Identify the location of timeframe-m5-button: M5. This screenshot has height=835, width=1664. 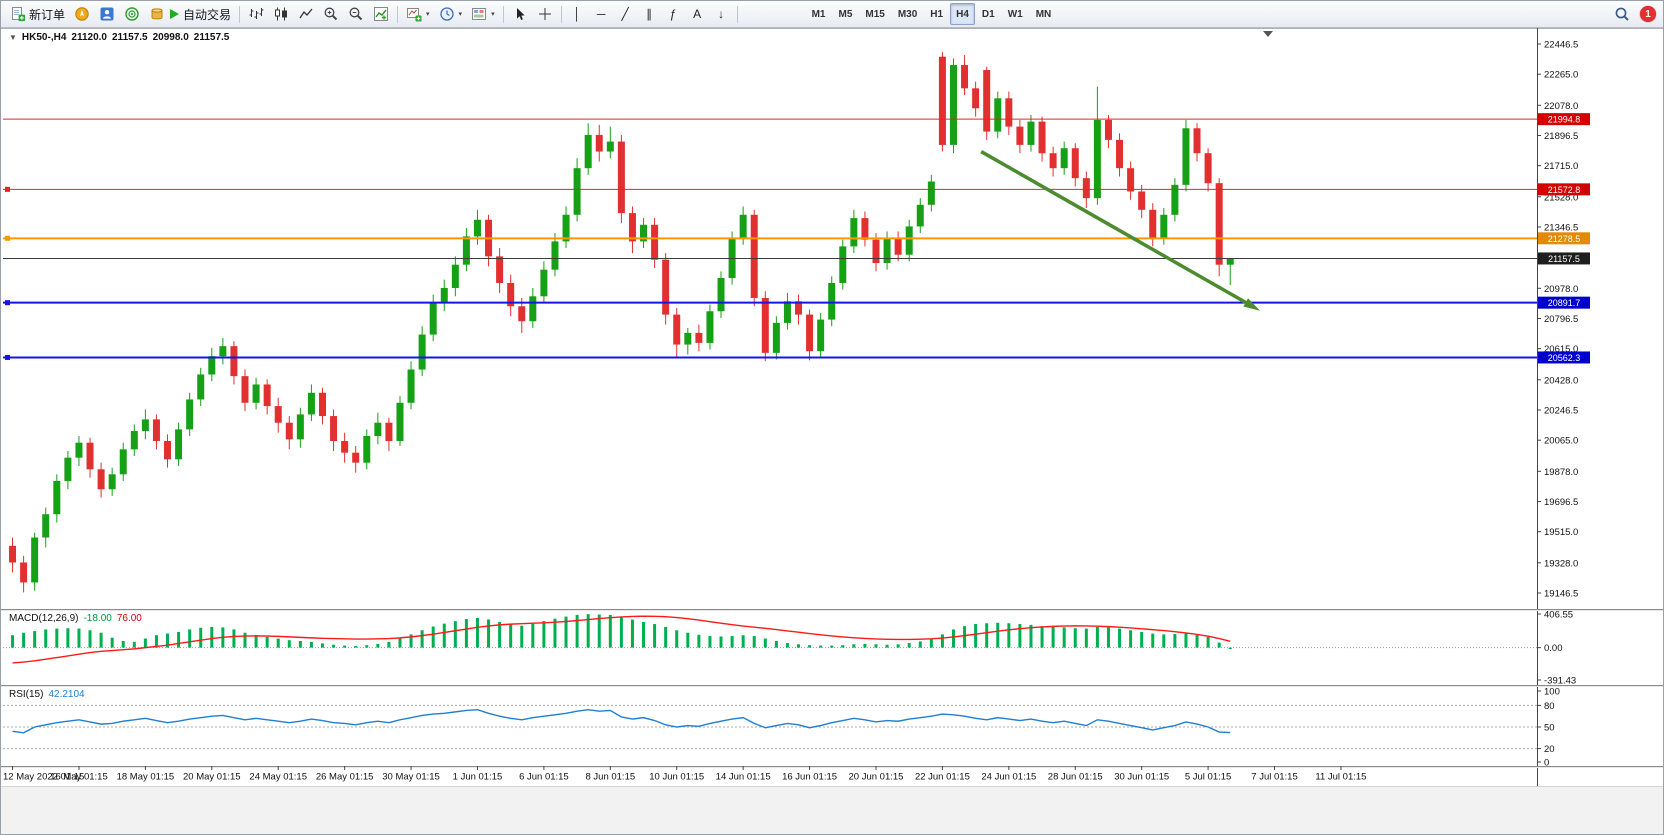
(845, 14).